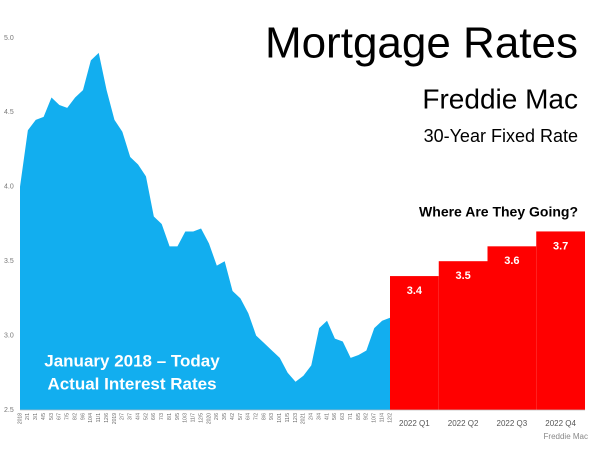 Image resolution: width=600 pixels, height=450 pixels. Describe the element at coordinates (170, 416) in the screenshot. I see `x-tick-label: 8/1` at that location.